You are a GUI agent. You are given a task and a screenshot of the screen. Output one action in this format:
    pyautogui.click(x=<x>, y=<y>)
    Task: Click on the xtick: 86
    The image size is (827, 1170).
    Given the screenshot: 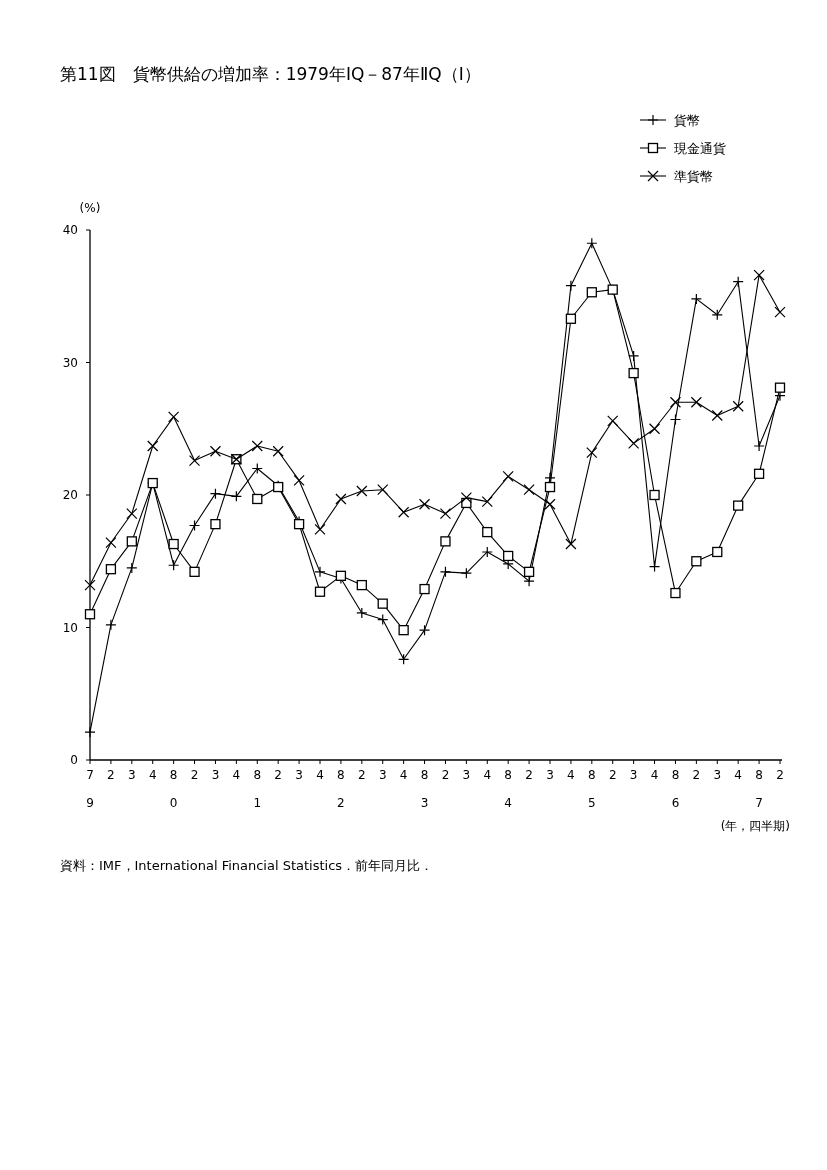 What is the action you would take?
    pyautogui.click(x=675, y=789)
    